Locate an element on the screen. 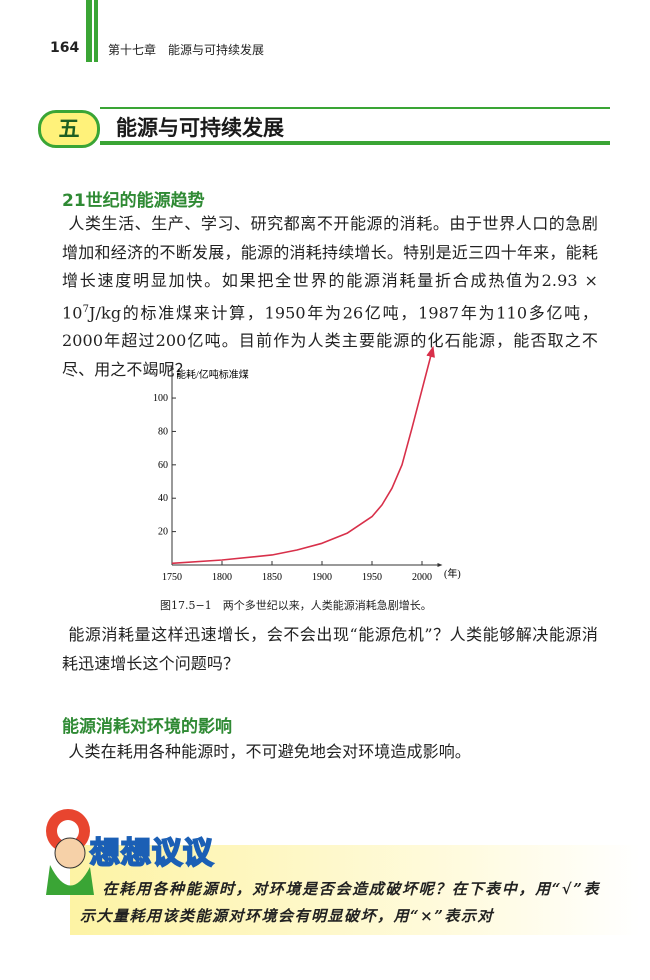 The width and height of the screenshot is (650, 980). kid-icon is located at coordinates (70, 852).